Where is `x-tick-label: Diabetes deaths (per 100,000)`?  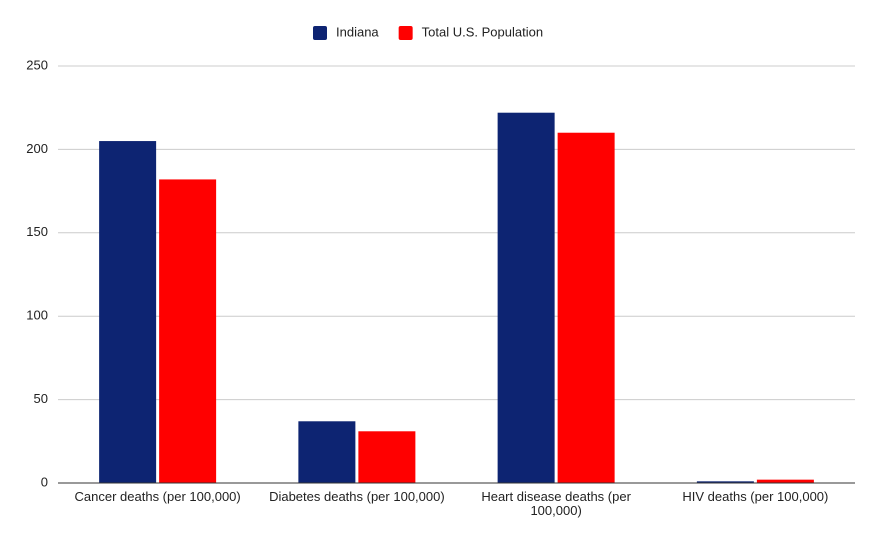
x-tick-label: Diabetes deaths (per 100,000) is located at coordinates (357, 496).